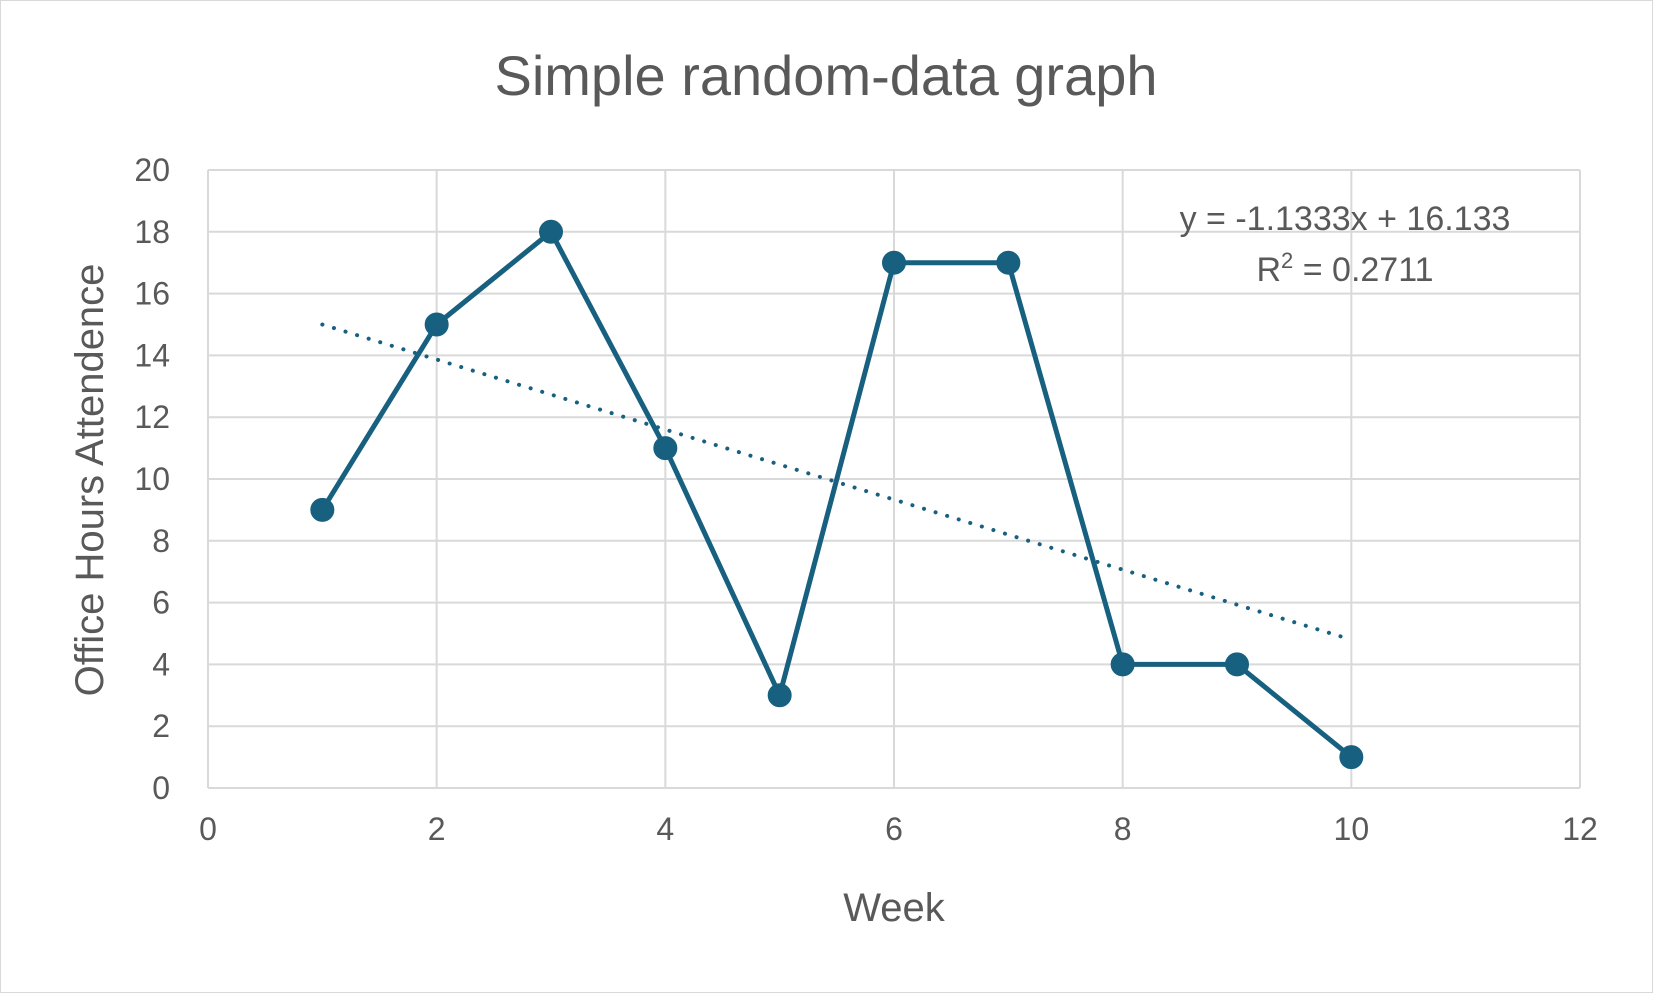 This screenshot has height=993, width=1653. Describe the element at coordinates (152, 170) in the screenshot. I see `y-tick-label-10: 20` at that location.